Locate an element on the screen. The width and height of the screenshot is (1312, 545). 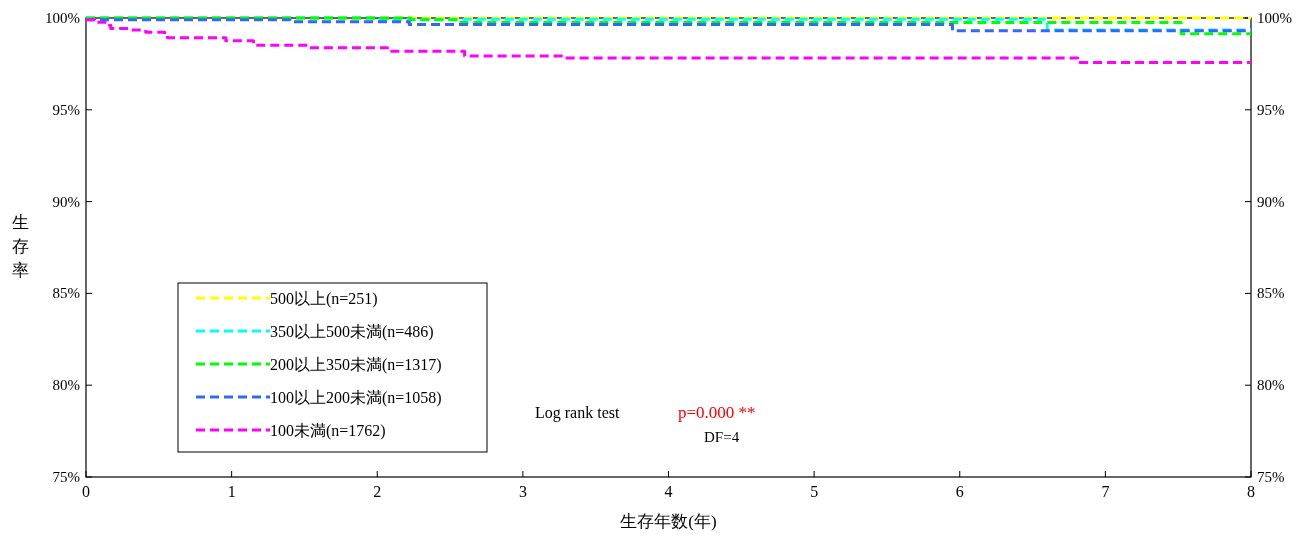
y2-tick-label: 100% is located at coordinates (1274, 18).